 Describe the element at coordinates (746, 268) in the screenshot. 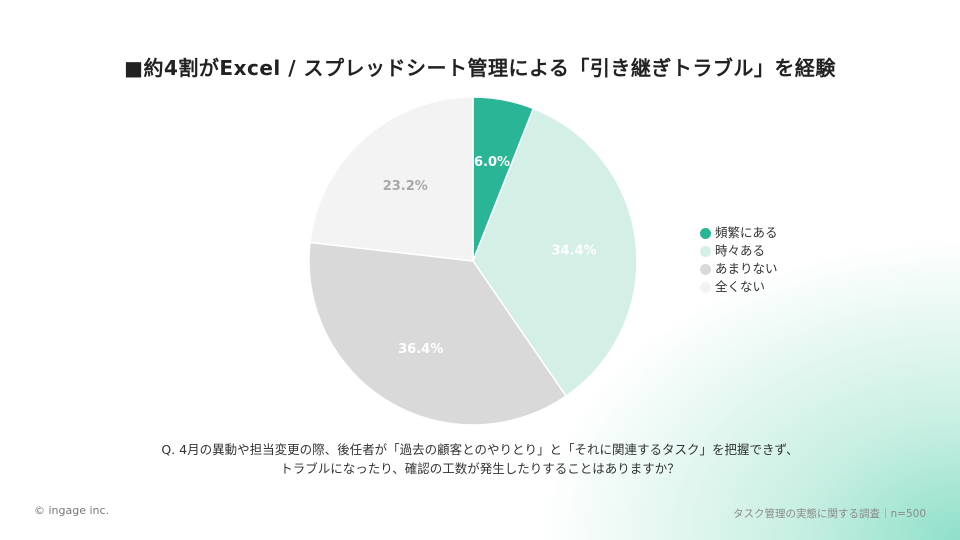

I see `legend-label: あまりない` at that location.